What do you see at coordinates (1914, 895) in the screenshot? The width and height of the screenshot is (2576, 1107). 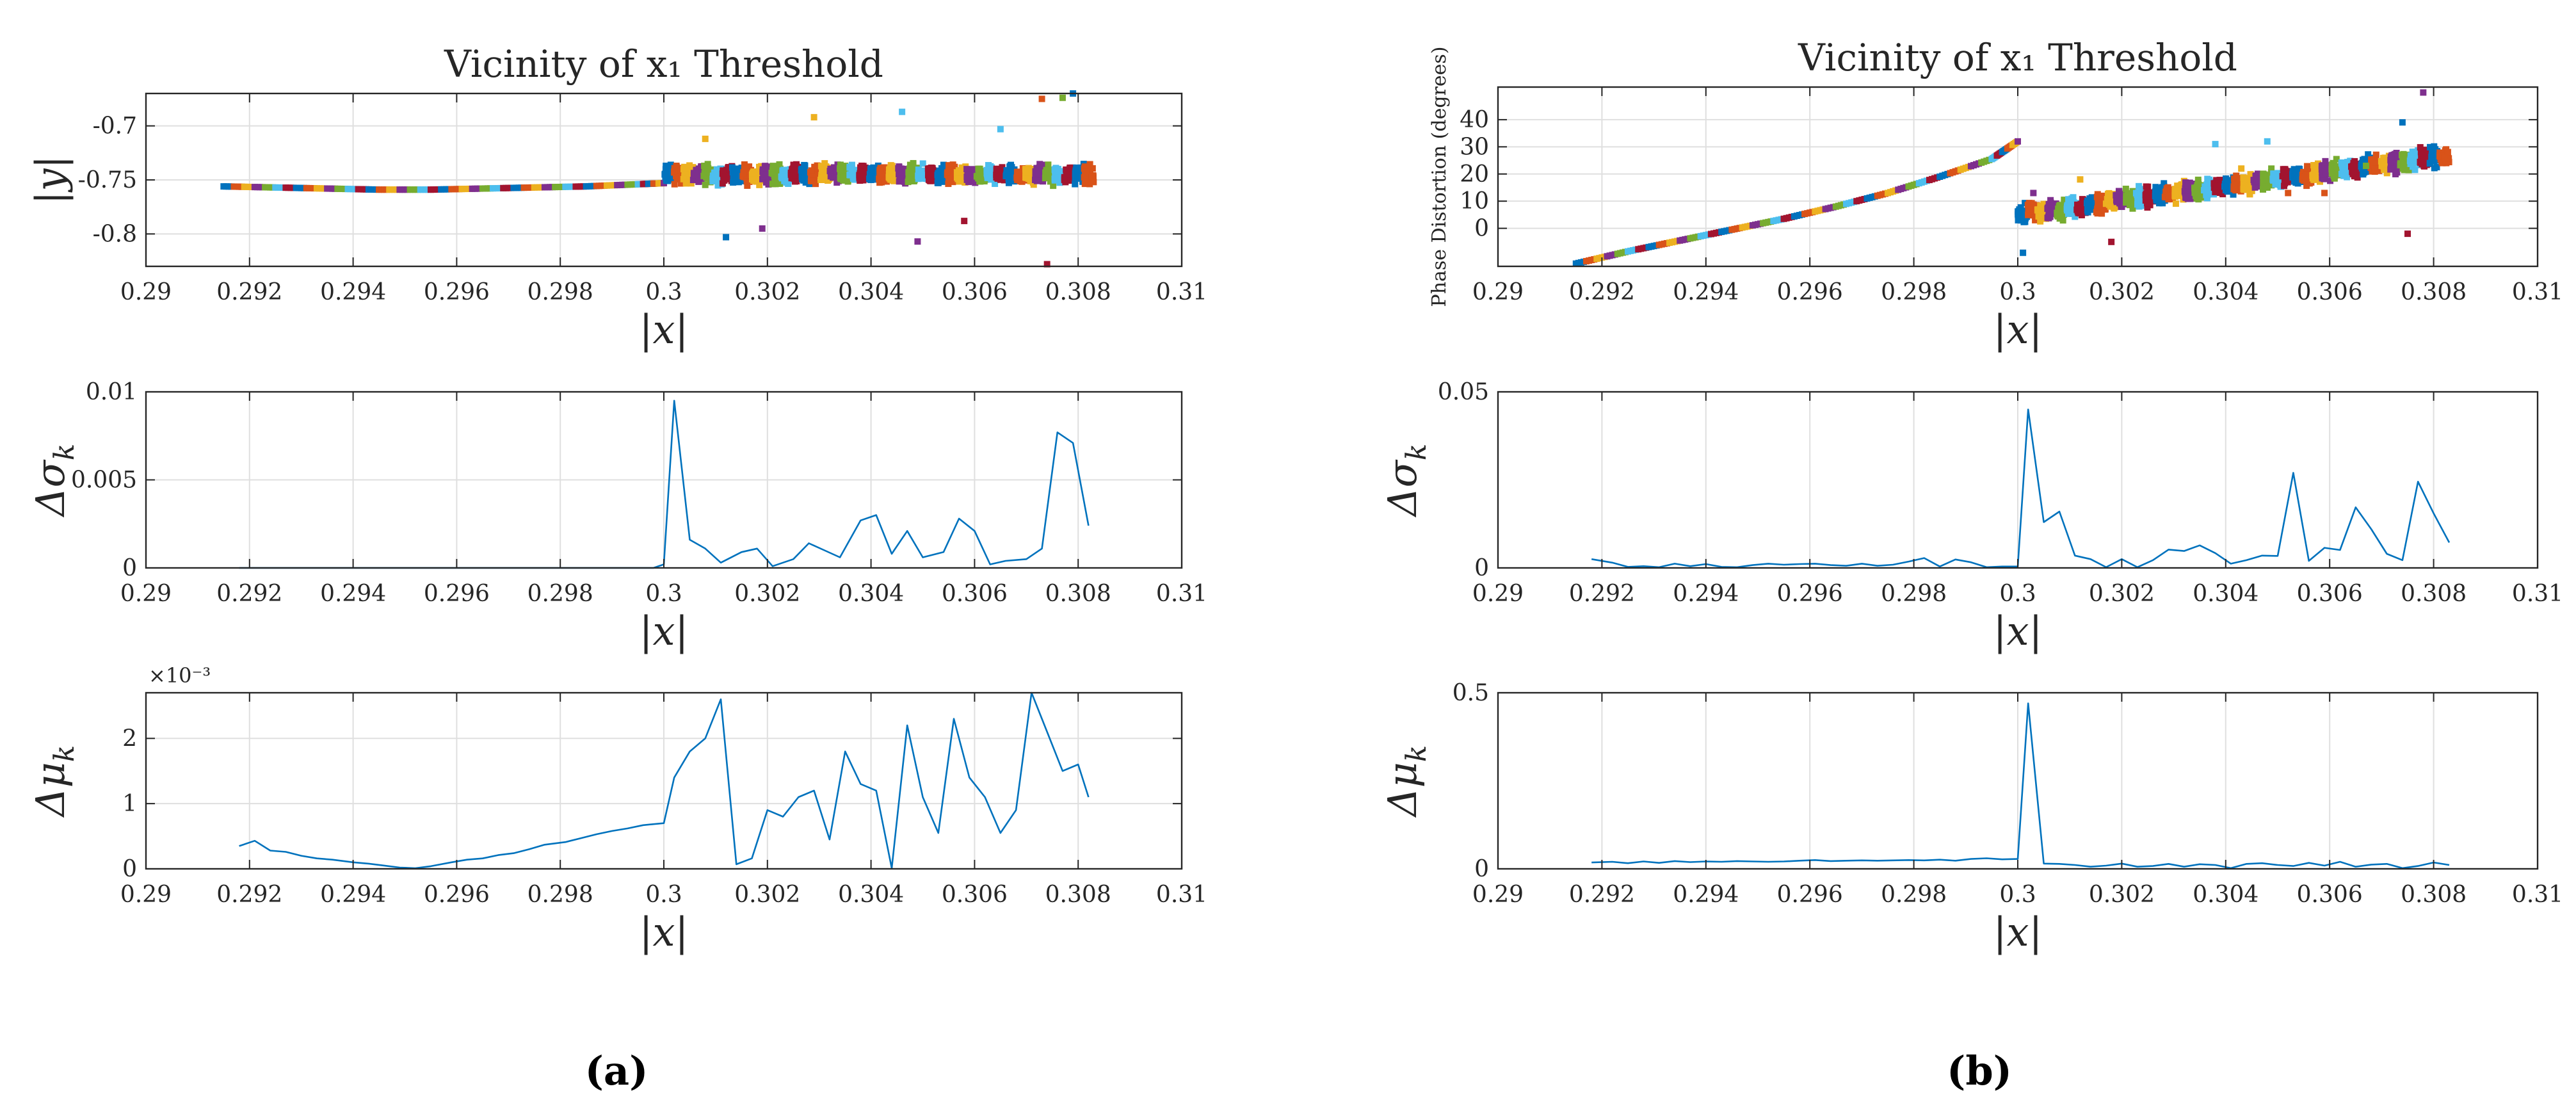 I see `x-tick-label: 0.298` at bounding box center [1914, 895].